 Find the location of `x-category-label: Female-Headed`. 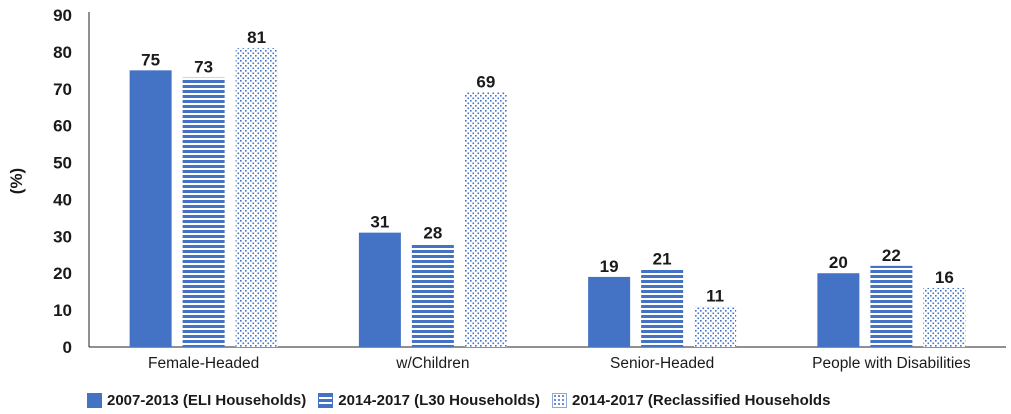

x-category-label: Female-Headed is located at coordinates (203, 363).